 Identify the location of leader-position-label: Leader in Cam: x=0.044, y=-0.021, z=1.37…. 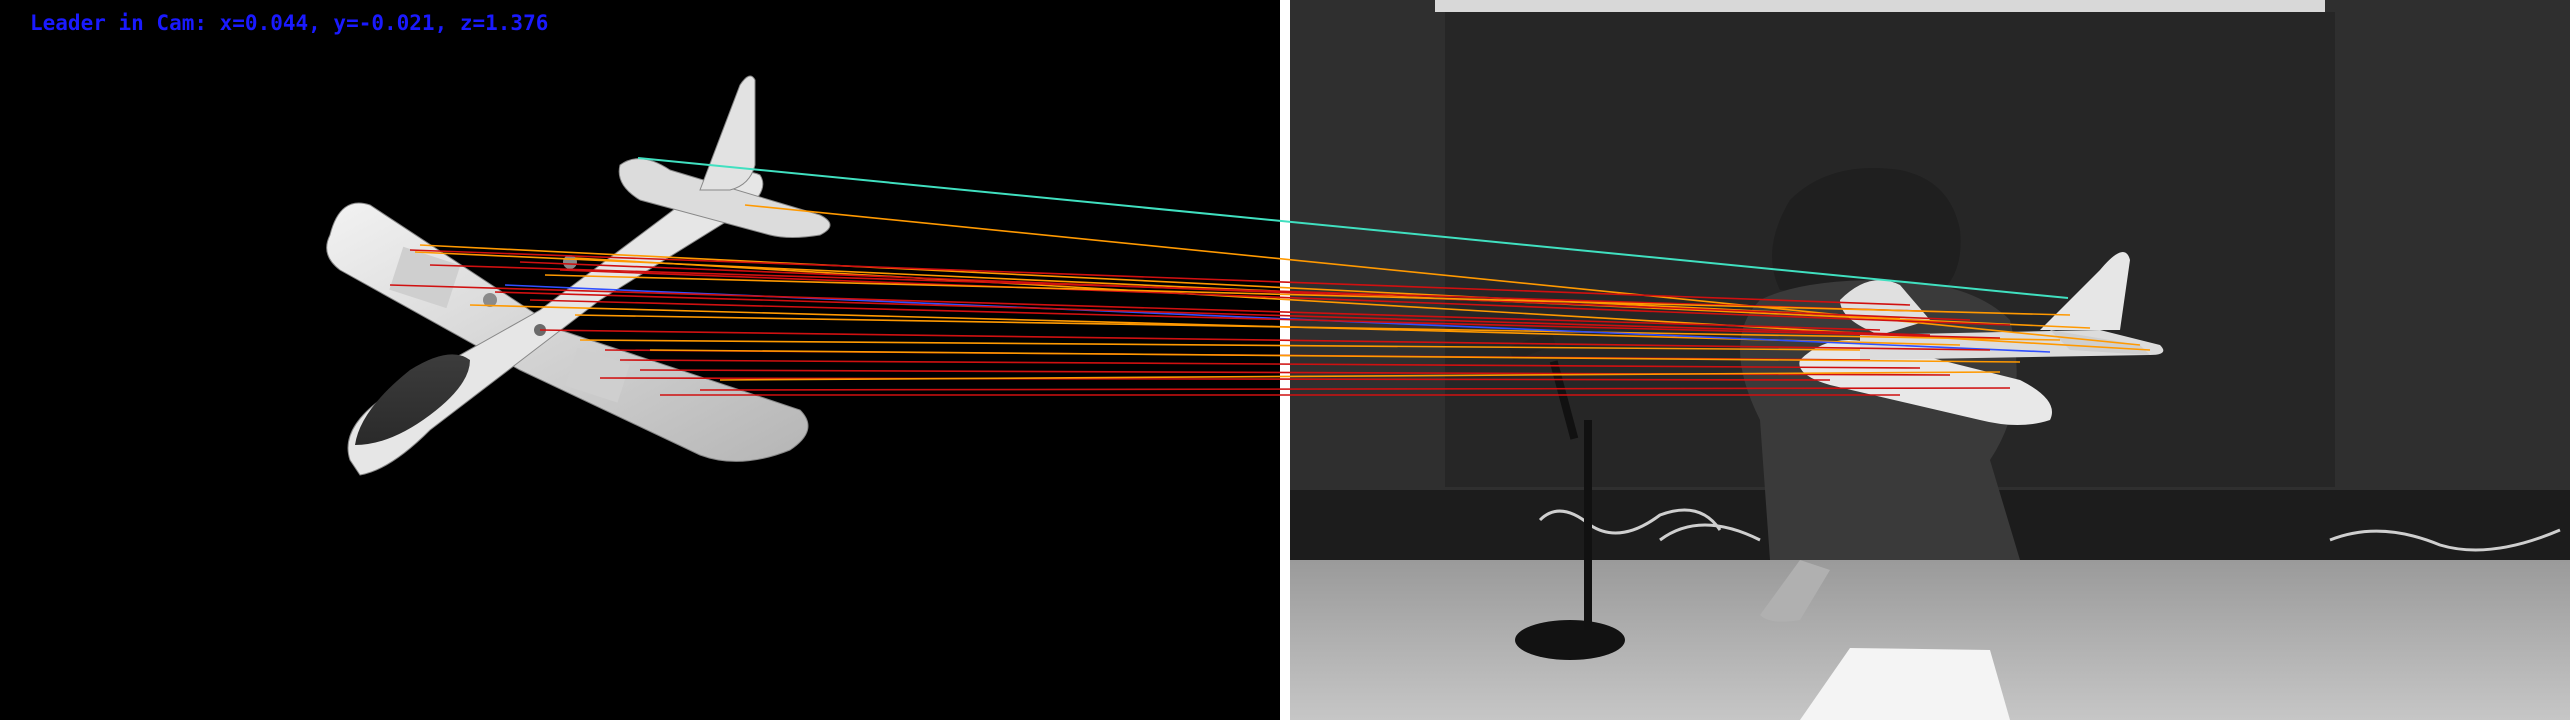
(289, 23).